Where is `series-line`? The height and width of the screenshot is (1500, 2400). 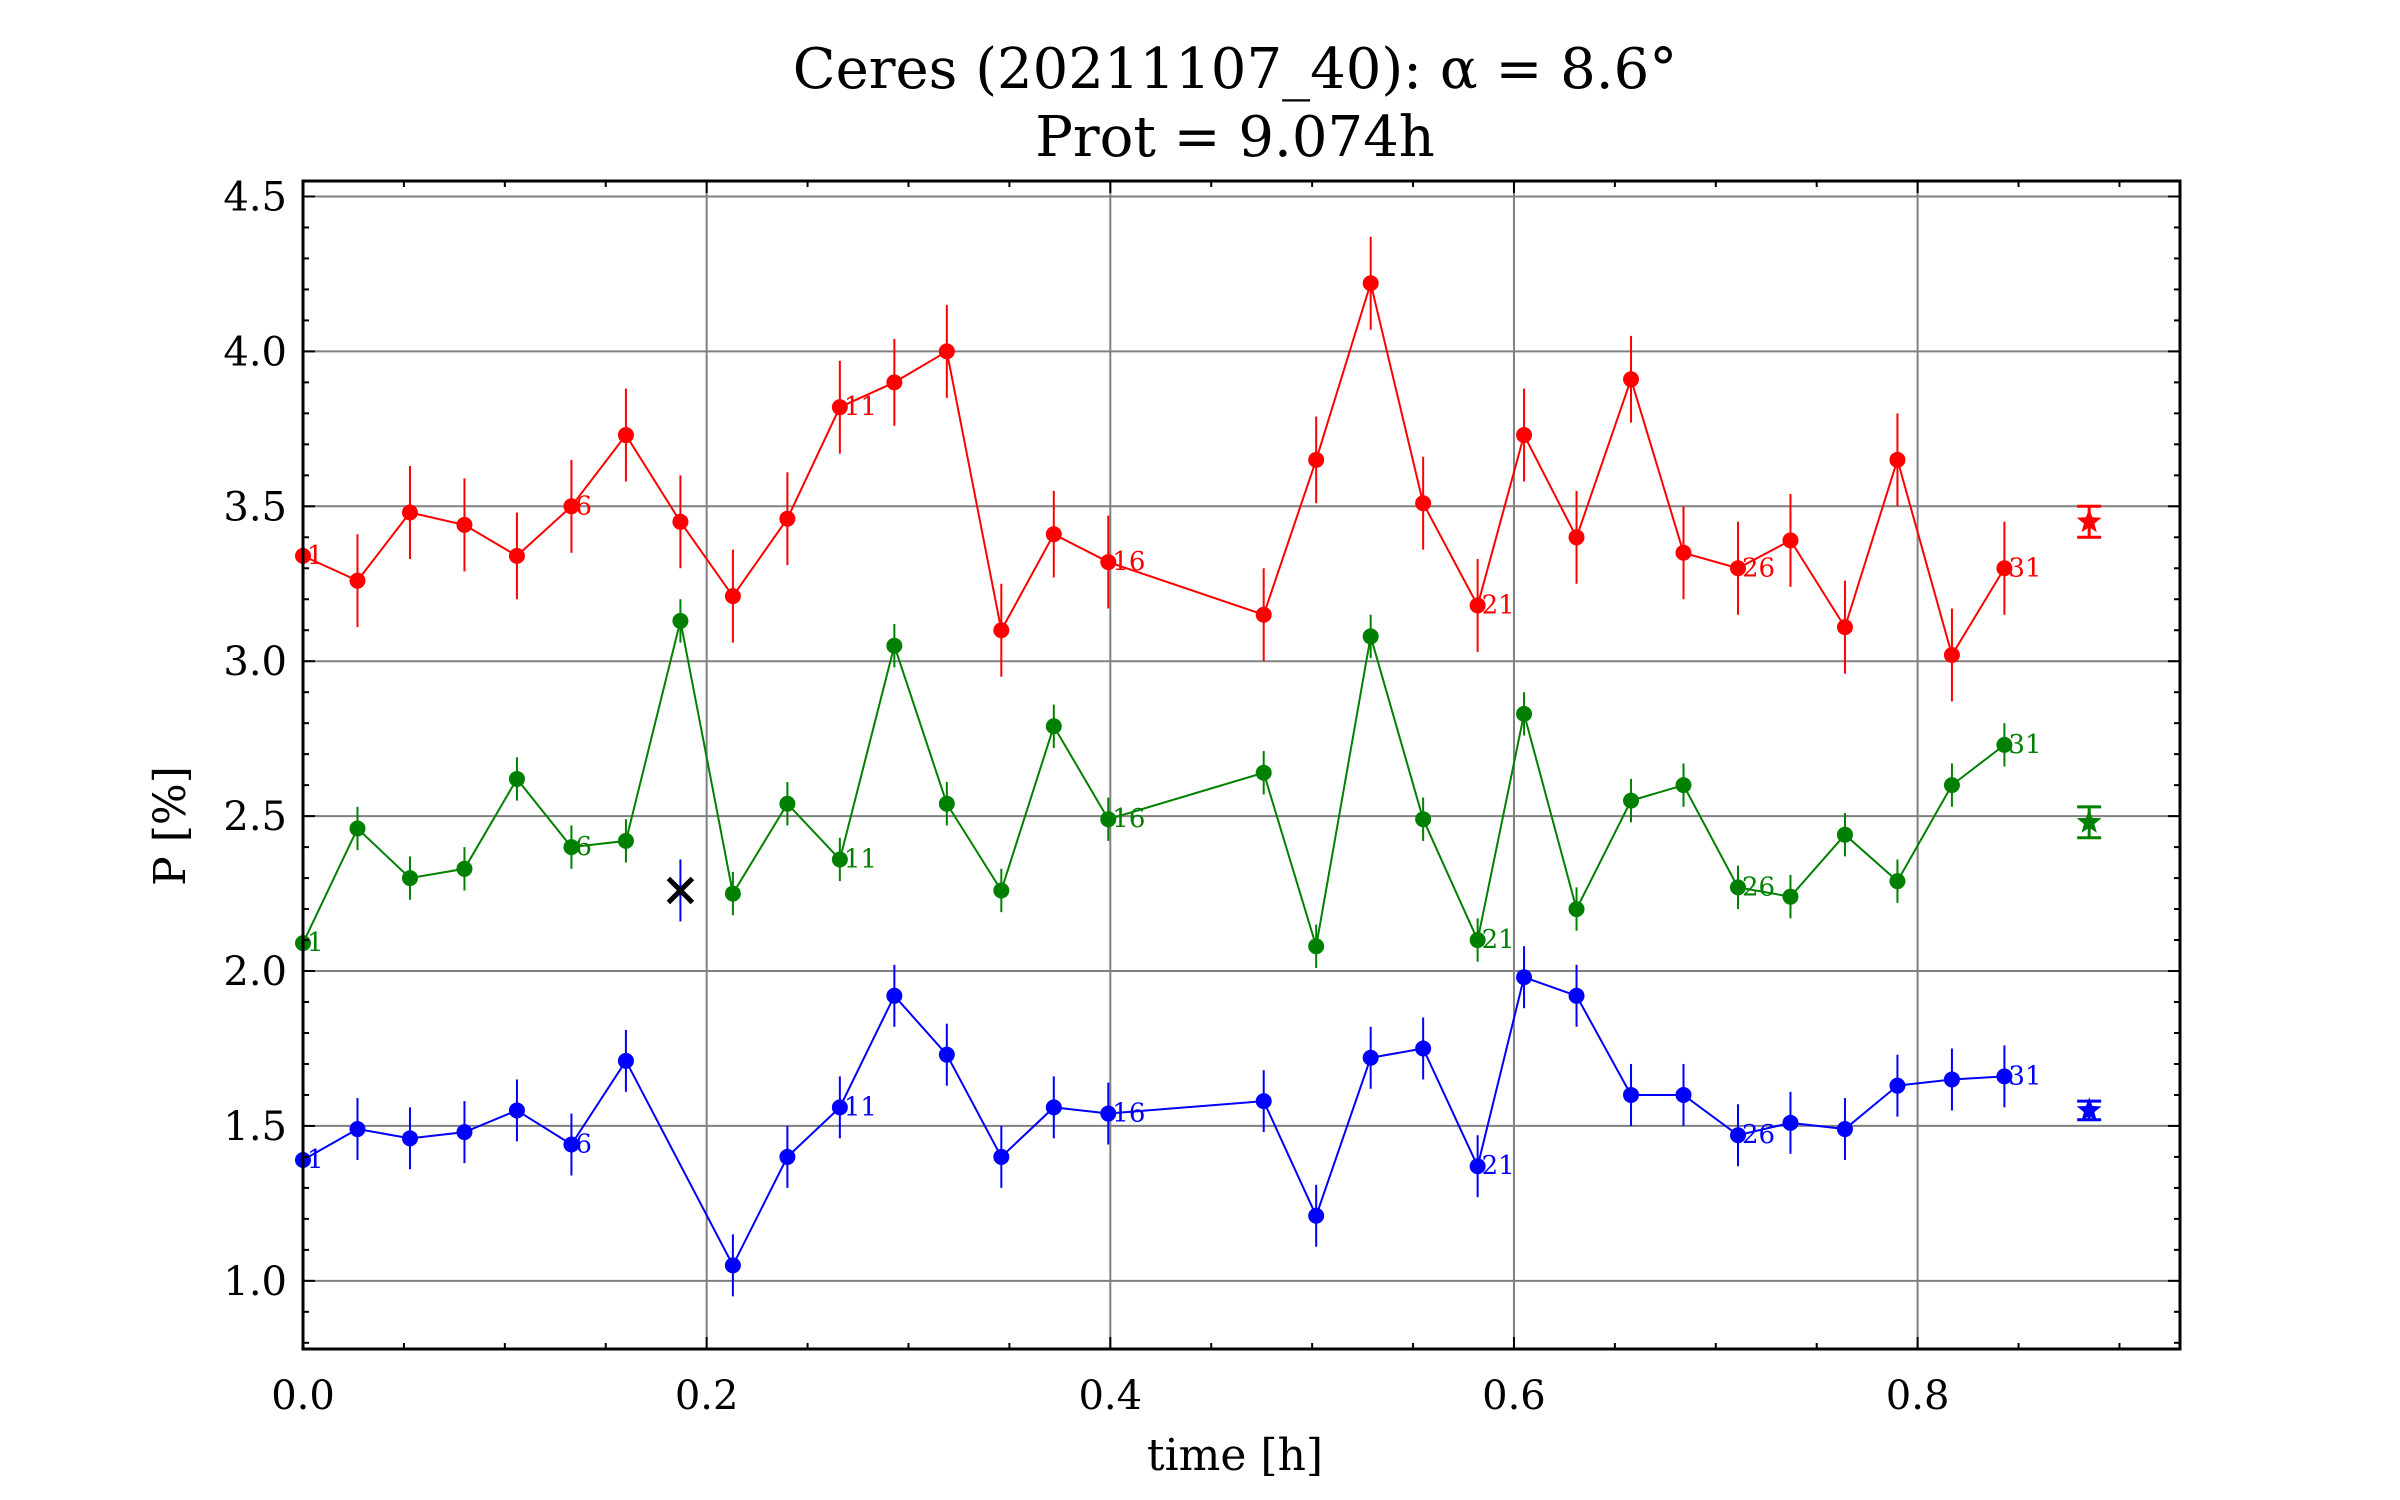
series-line is located at coordinates (1153, 1121).